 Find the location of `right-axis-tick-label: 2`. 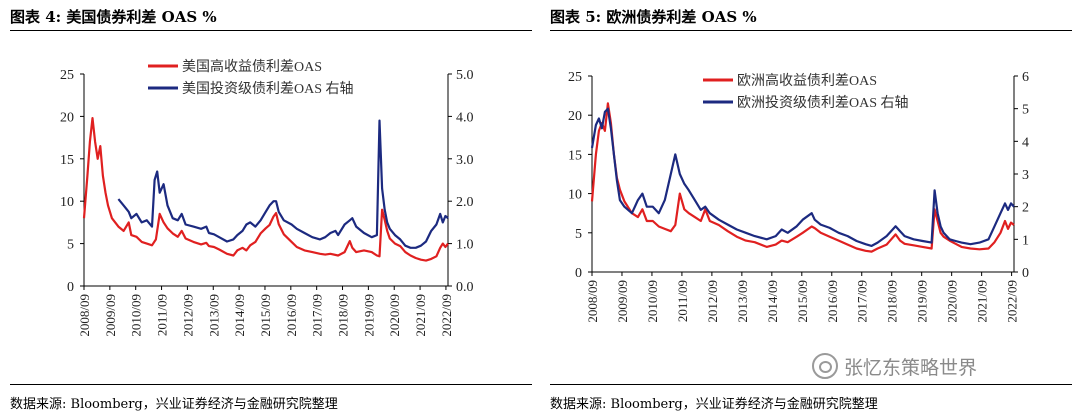

right-axis-tick-label: 2 is located at coordinates (1025, 208).